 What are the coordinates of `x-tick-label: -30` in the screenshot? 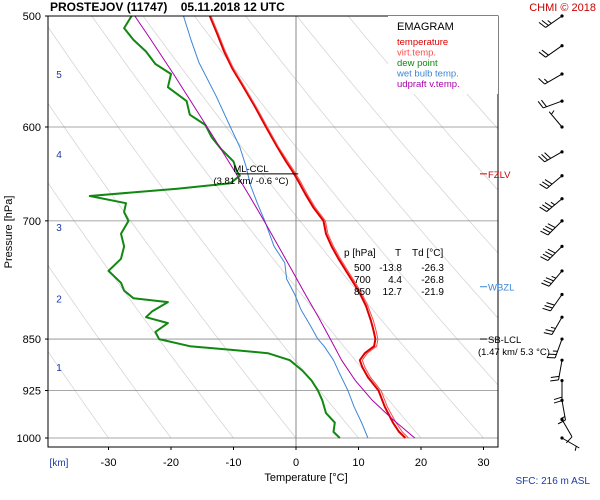 It's located at (109, 463).